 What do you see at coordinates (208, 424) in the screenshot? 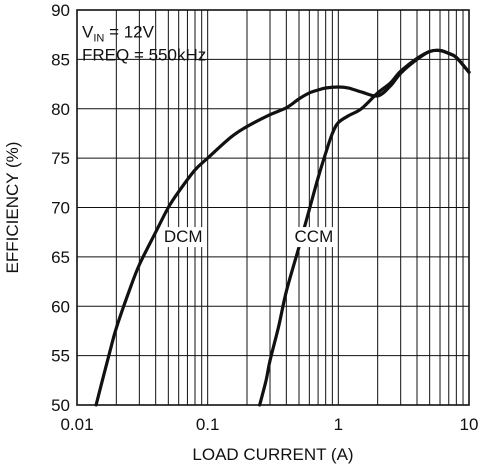
I see `x-tick-label: 0.1` at bounding box center [208, 424].